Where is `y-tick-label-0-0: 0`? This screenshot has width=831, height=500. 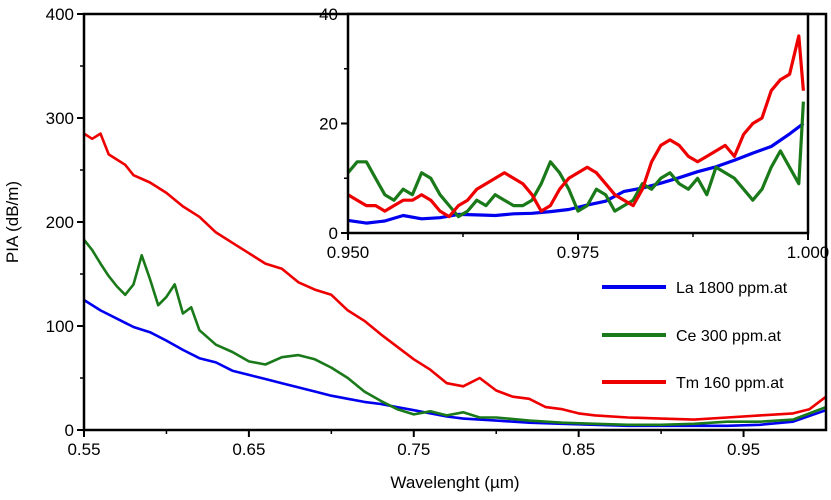 y-tick-label-0-0: 0 is located at coordinates (69, 430).